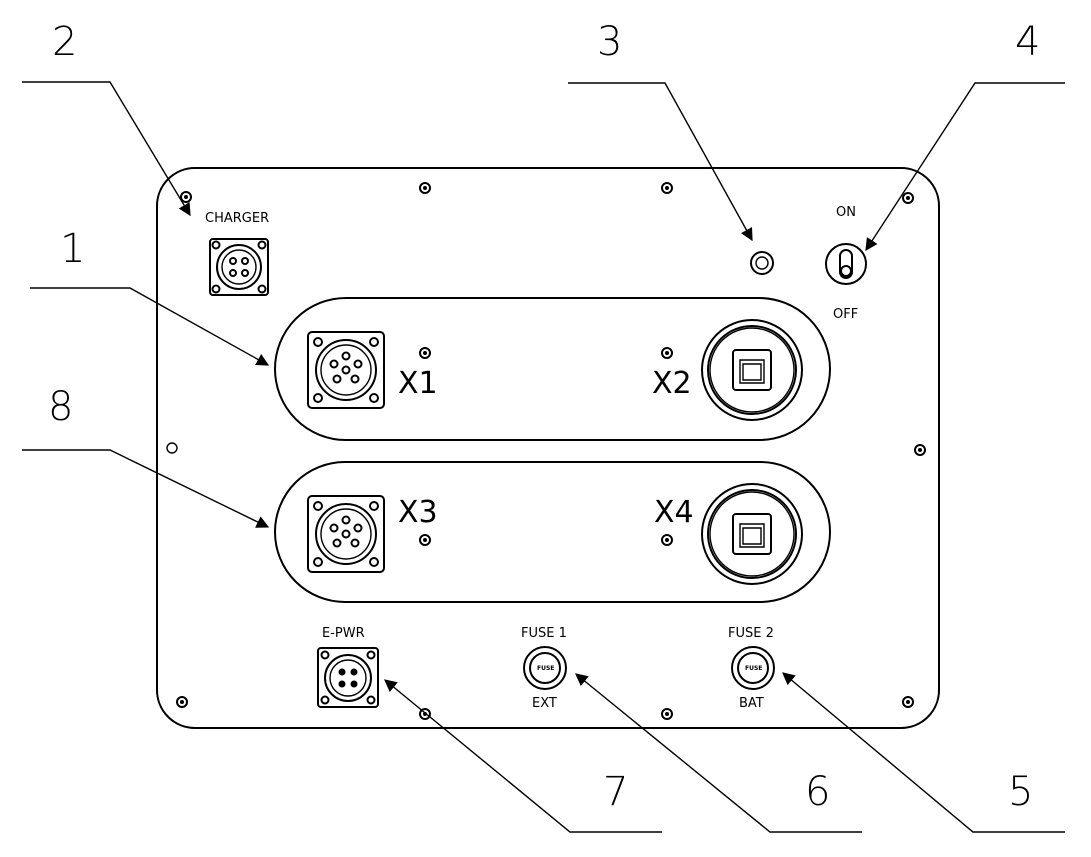  I want to click on switch-off-label: OFF, so click(845, 314).